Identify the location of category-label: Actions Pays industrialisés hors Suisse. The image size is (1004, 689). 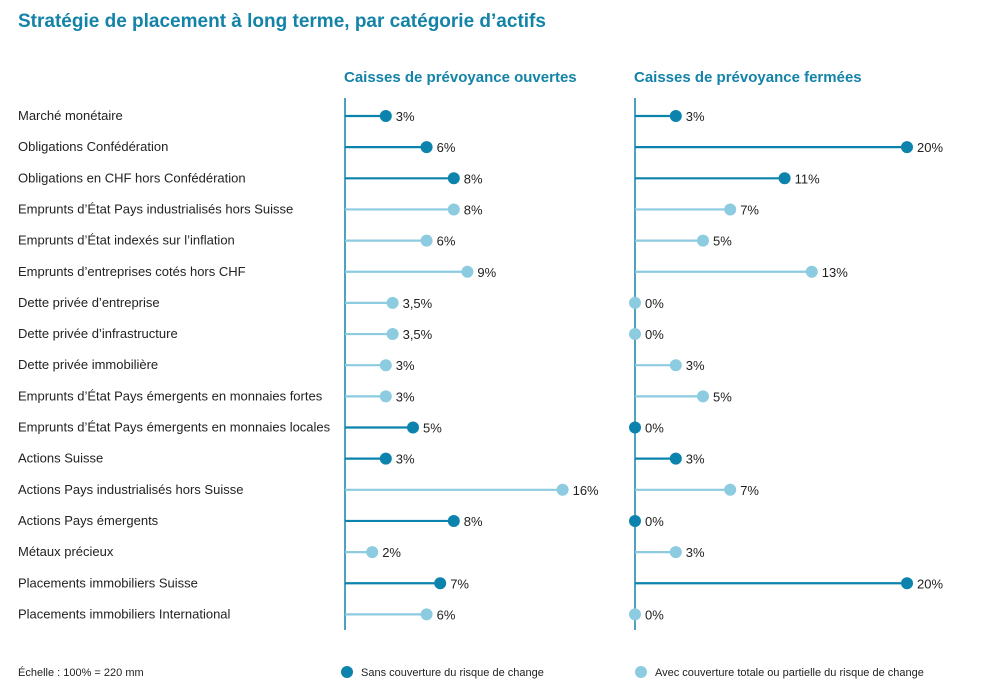
(130, 489).